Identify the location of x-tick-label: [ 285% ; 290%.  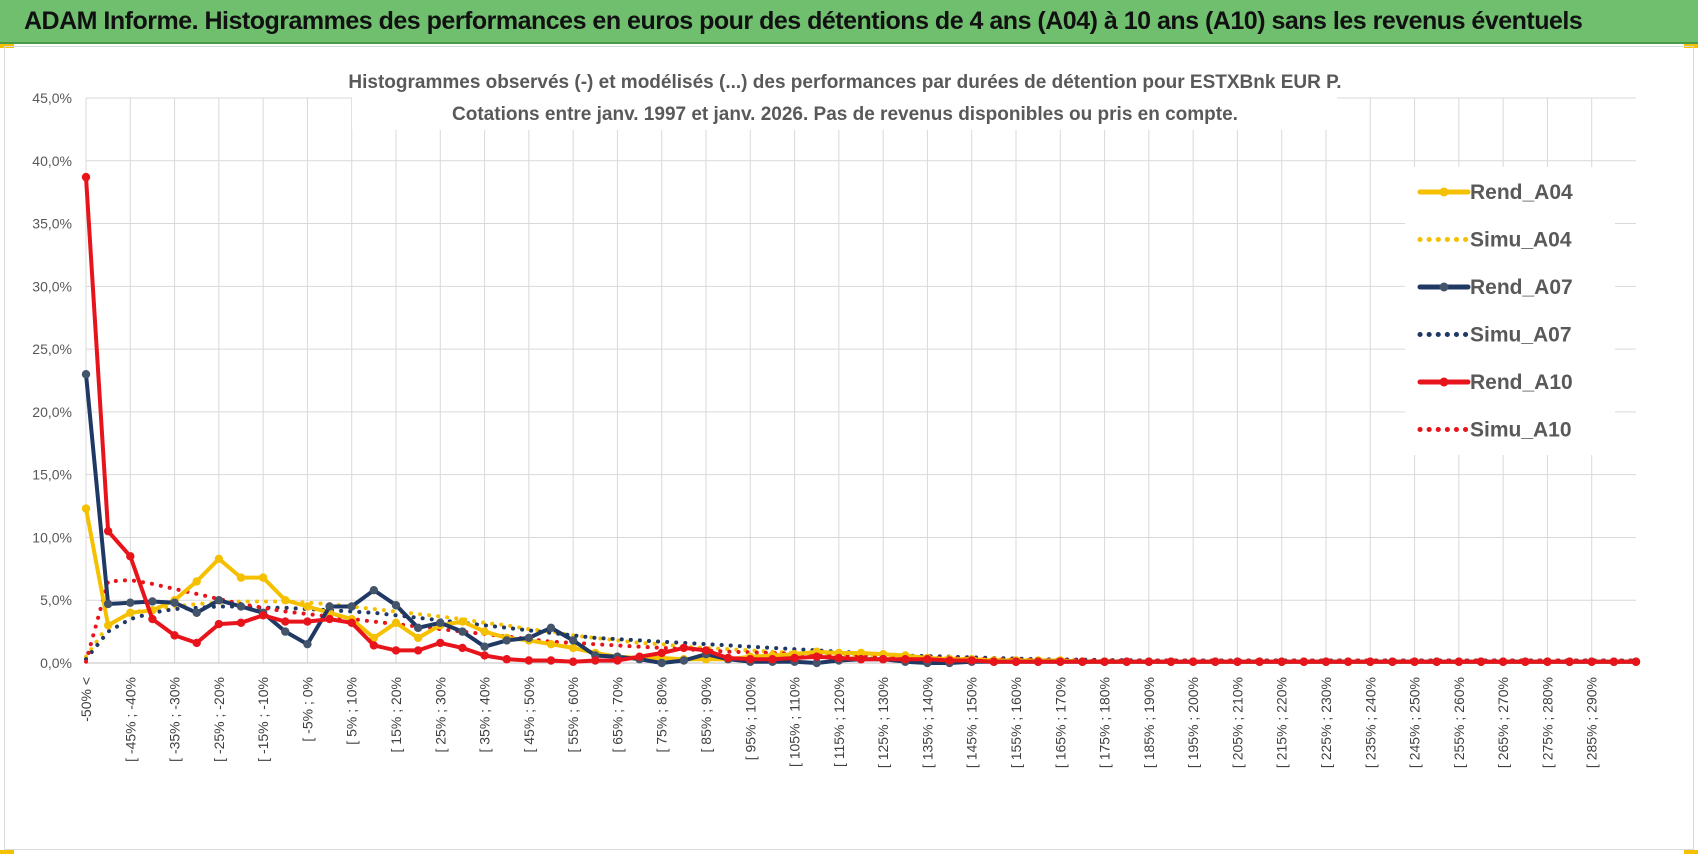
(1592, 722).